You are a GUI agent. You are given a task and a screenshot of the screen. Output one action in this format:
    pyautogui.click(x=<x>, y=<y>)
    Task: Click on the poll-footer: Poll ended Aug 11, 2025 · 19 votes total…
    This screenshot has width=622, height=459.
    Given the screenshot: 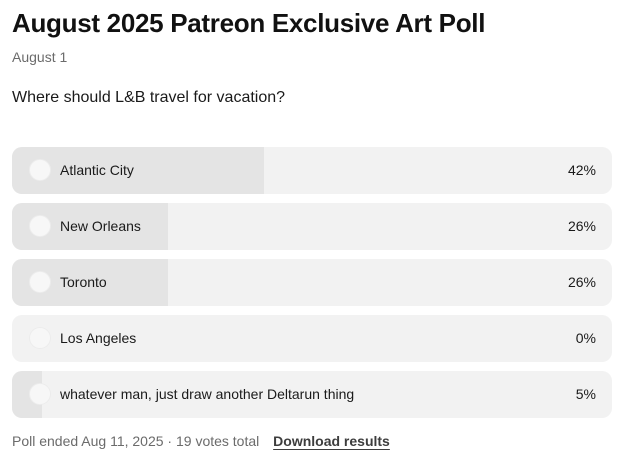 What is the action you would take?
    pyautogui.click(x=201, y=441)
    